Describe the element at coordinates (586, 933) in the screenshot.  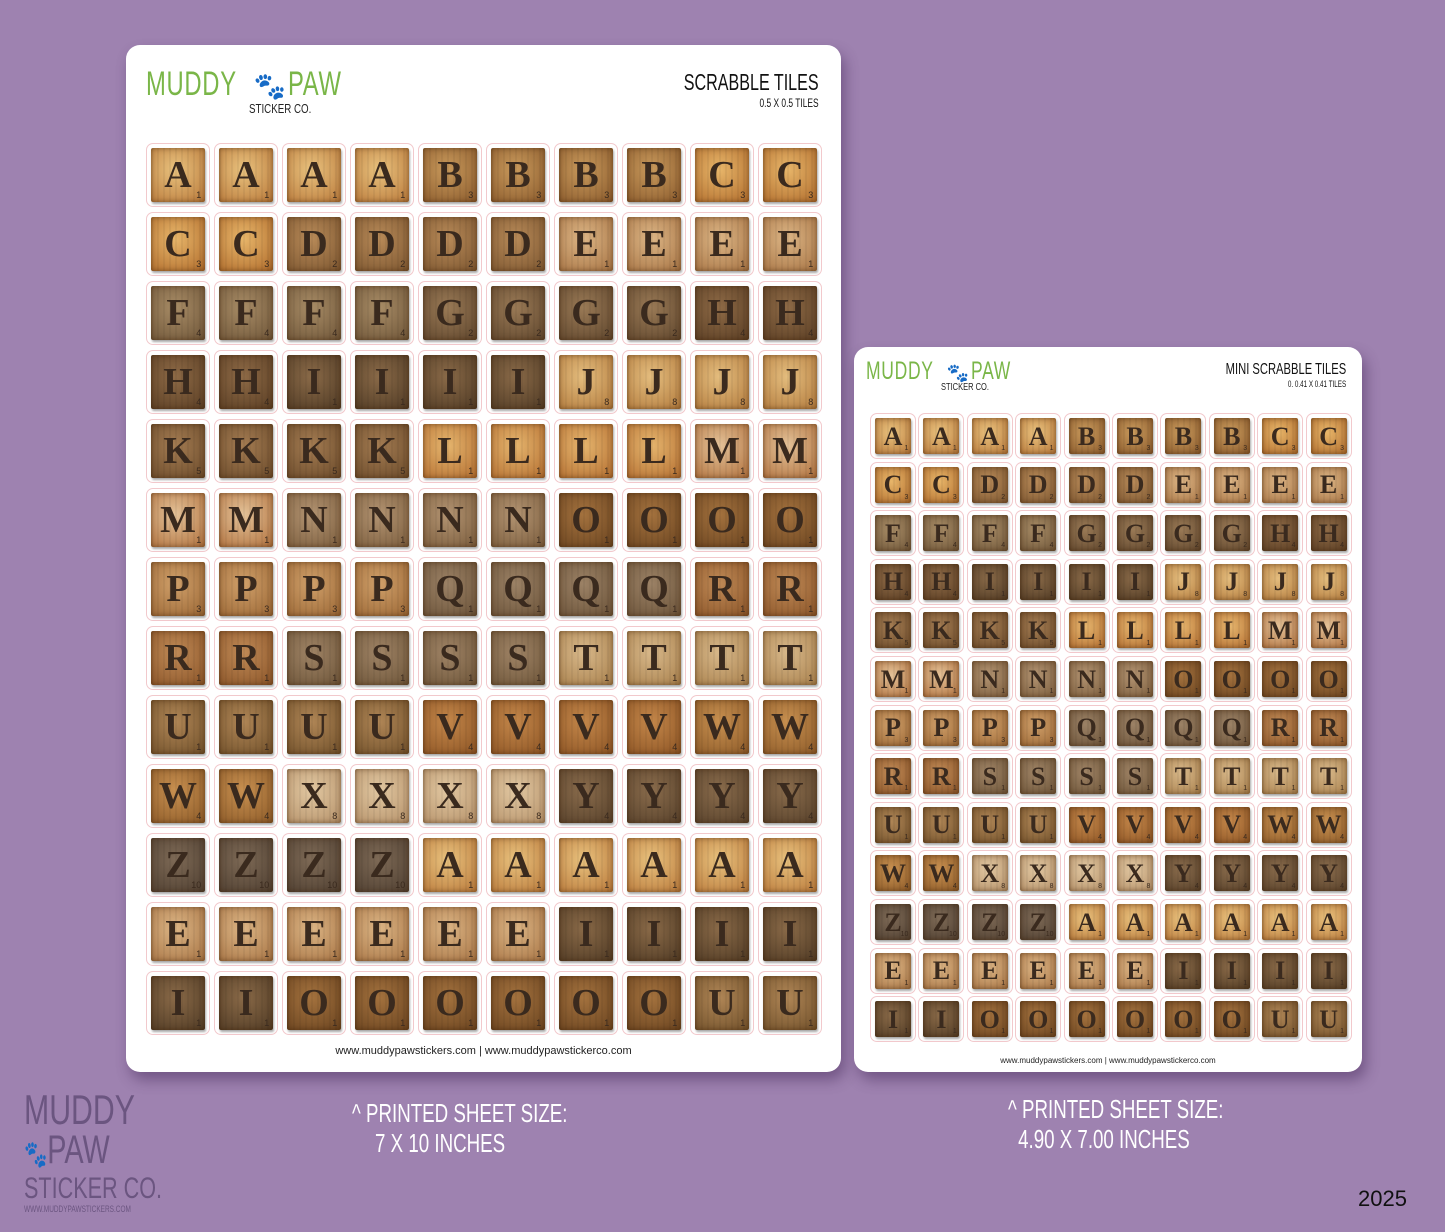
I see `tile-letter: I` at that location.